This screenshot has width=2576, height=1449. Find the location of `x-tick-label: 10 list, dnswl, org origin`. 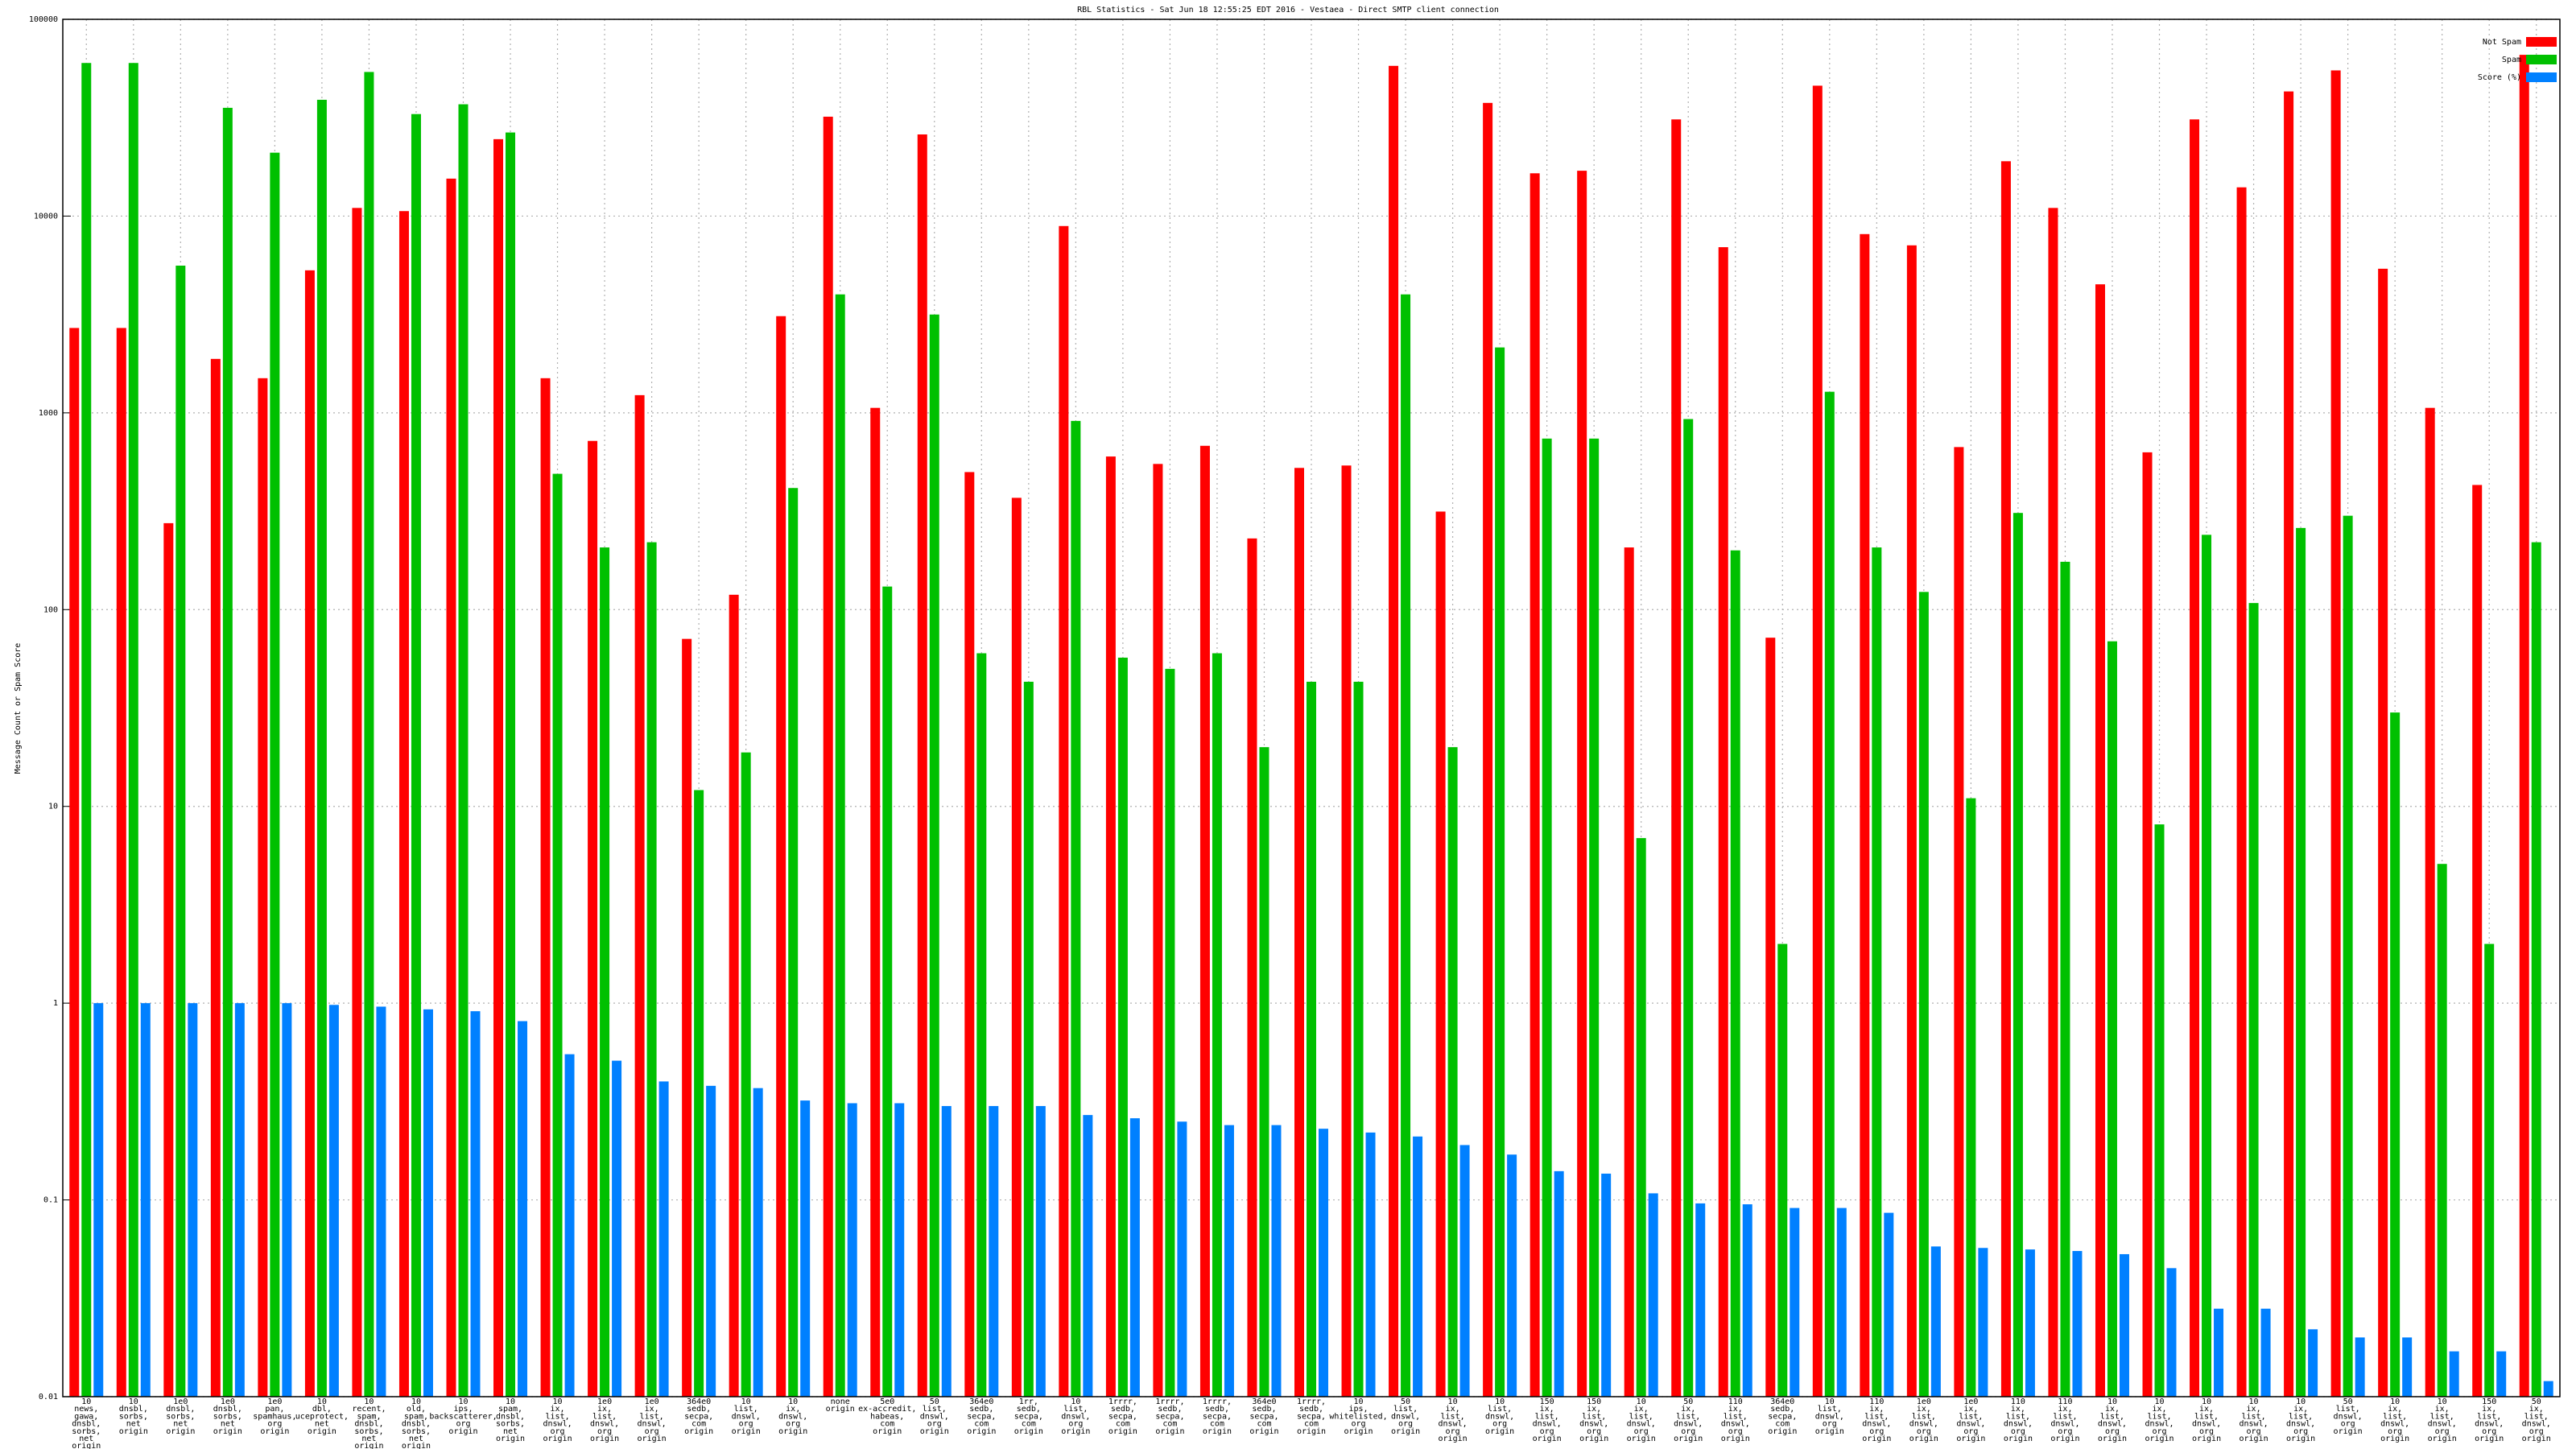

x-tick-label: 10 list, dnswl, org origin is located at coordinates (1499, 1416).